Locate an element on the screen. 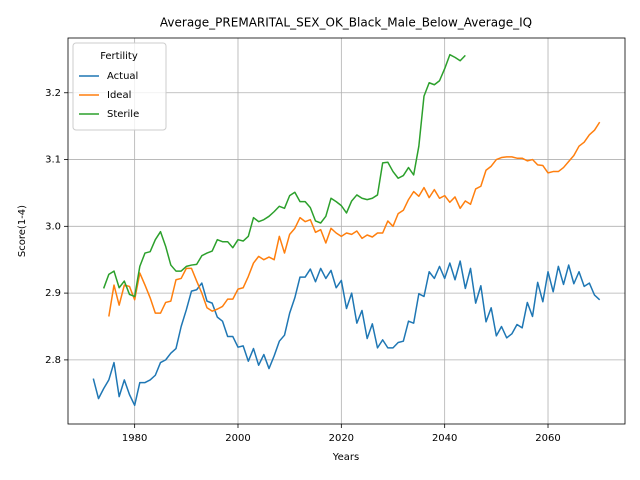 The image size is (640, 480). y-tick-label: 3.0 is located at coordinates (53, 226).